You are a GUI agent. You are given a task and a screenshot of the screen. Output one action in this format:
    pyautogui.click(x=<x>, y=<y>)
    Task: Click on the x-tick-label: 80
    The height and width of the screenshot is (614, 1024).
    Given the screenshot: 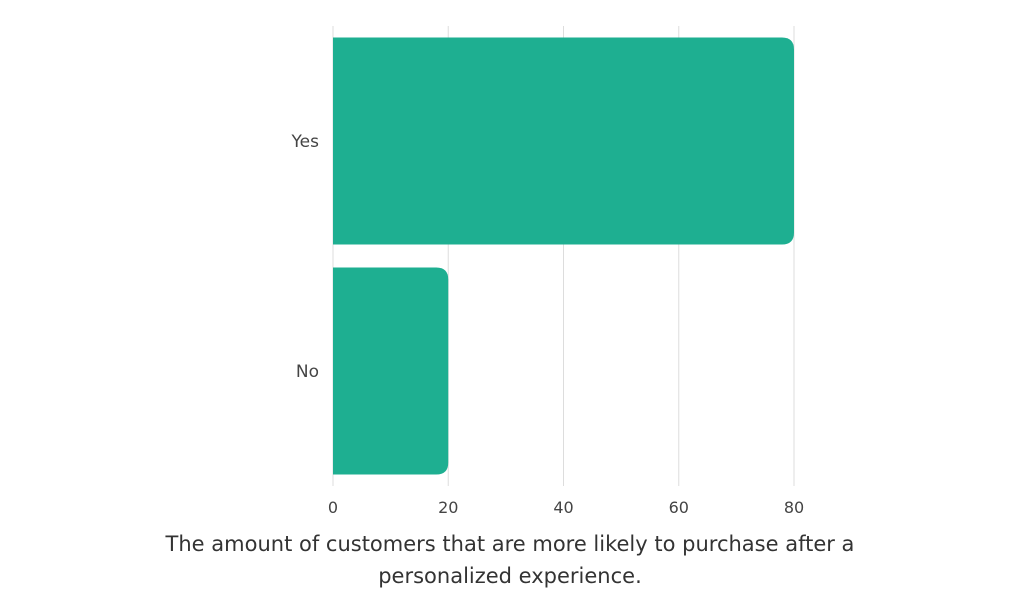 What is the action you would take?
    pyautogui.click(x=794, y=507)
    